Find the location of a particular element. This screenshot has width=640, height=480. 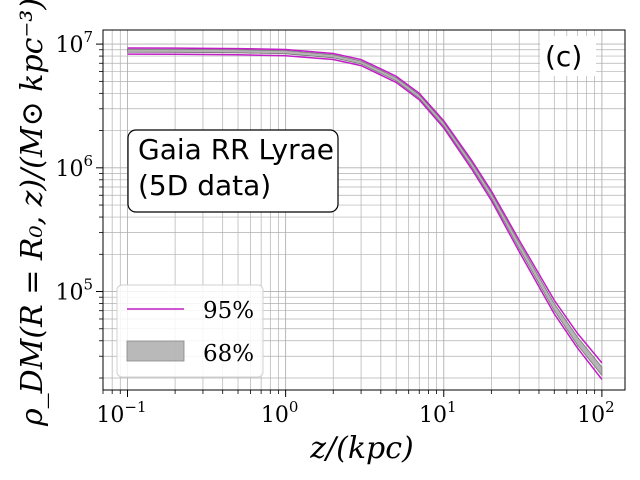

panel-label-bg is located at coordinates (568, 56).